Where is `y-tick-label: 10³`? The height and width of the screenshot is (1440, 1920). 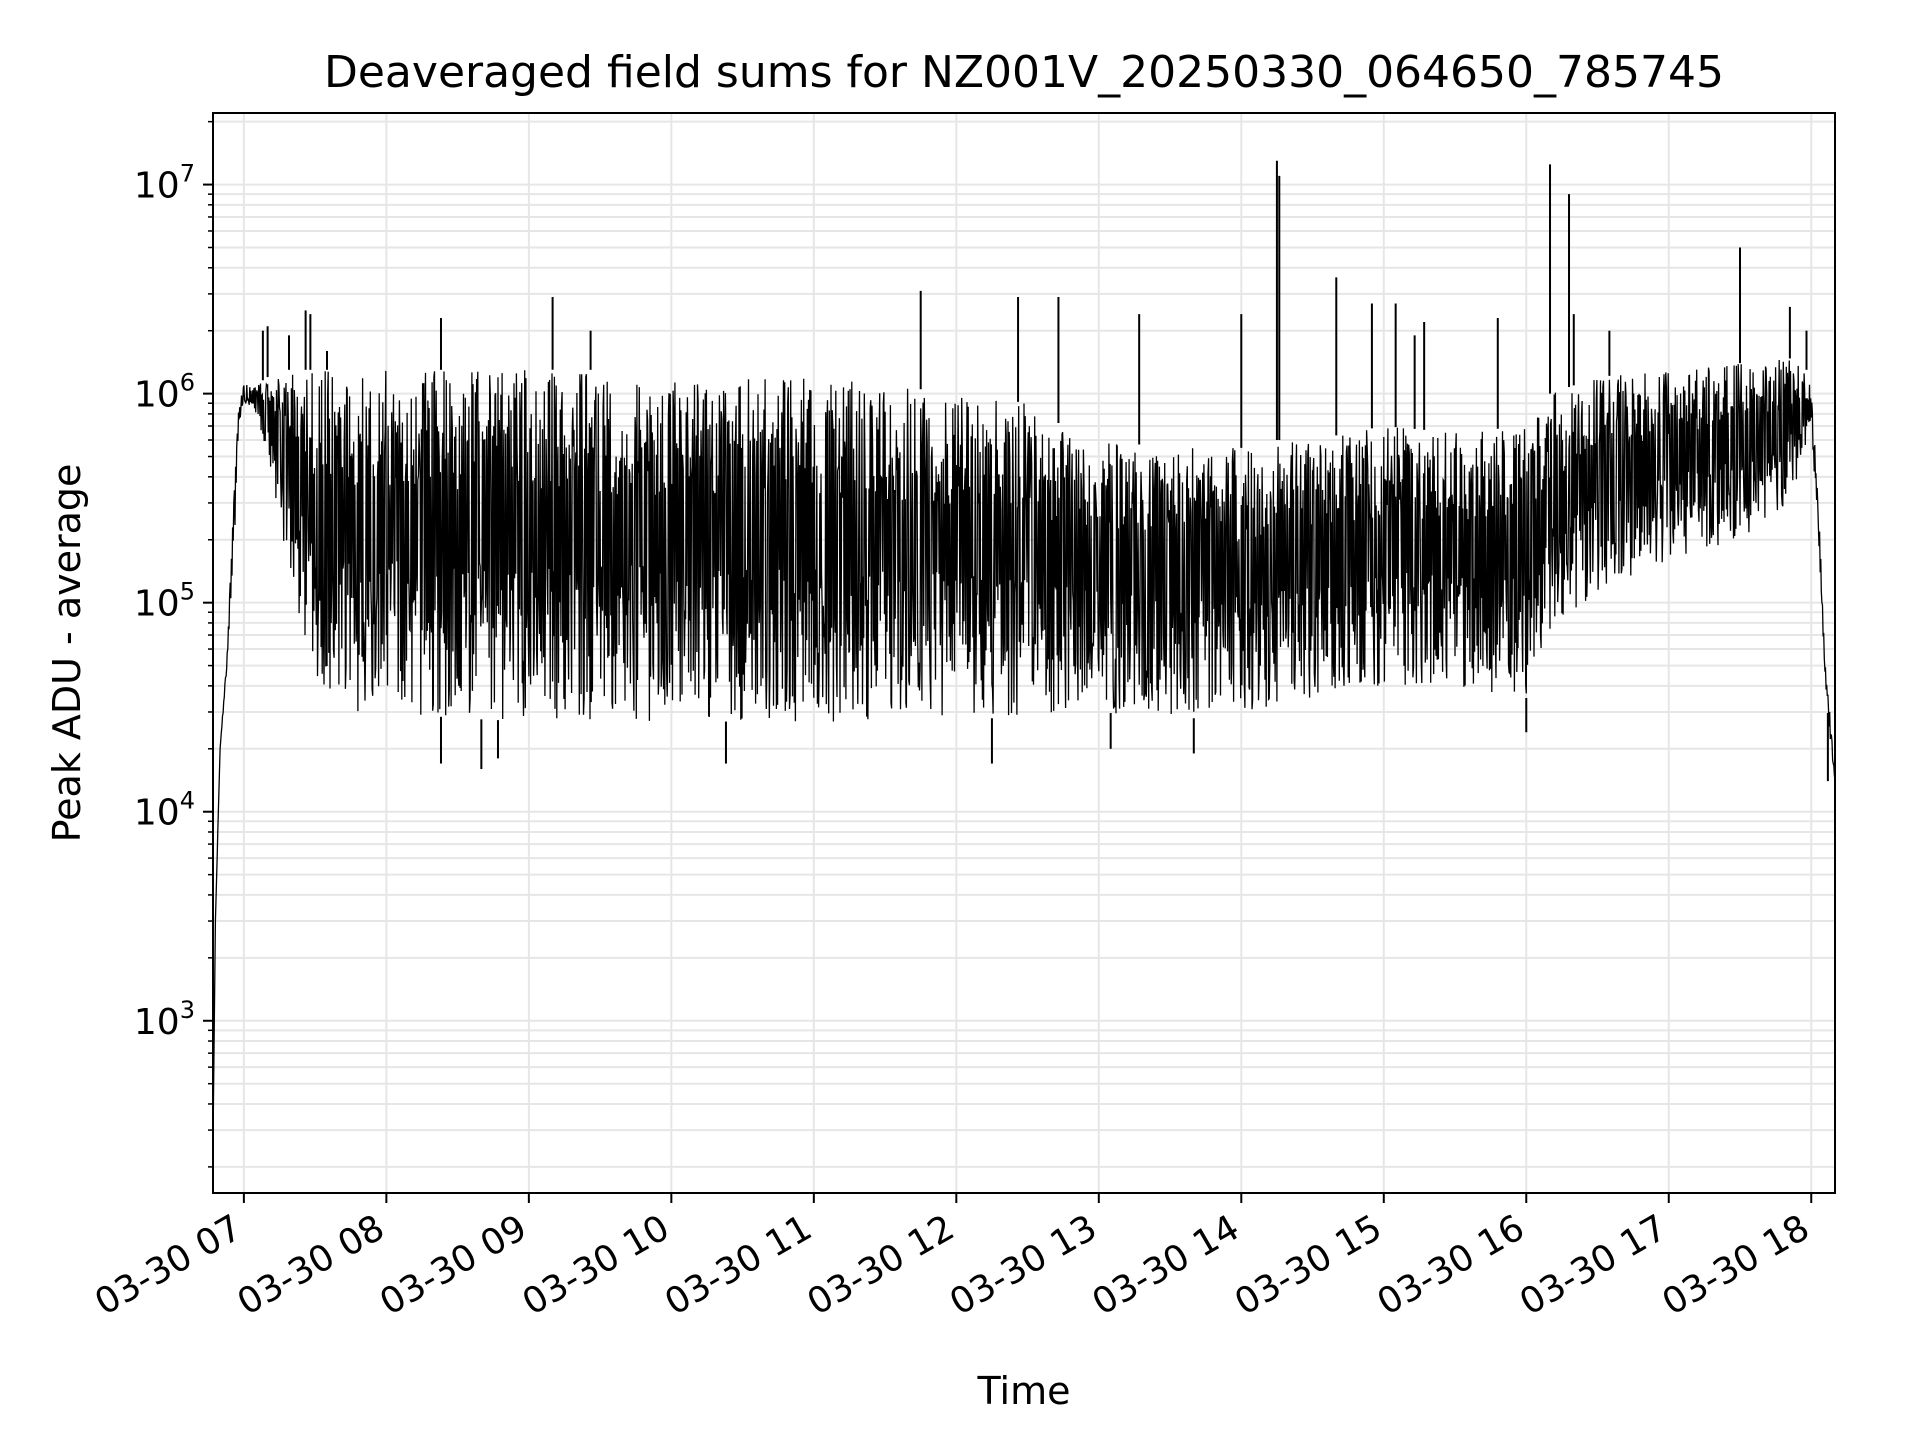 y-tick-label: 10³ is located at coordinates (164, 1019).